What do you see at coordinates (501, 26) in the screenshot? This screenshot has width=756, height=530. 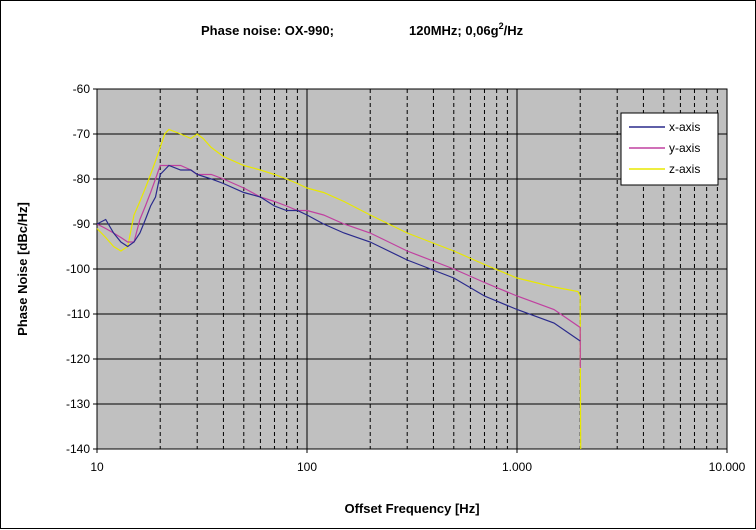 I see `title-superscript: 2` at bounding box center [501, 26].